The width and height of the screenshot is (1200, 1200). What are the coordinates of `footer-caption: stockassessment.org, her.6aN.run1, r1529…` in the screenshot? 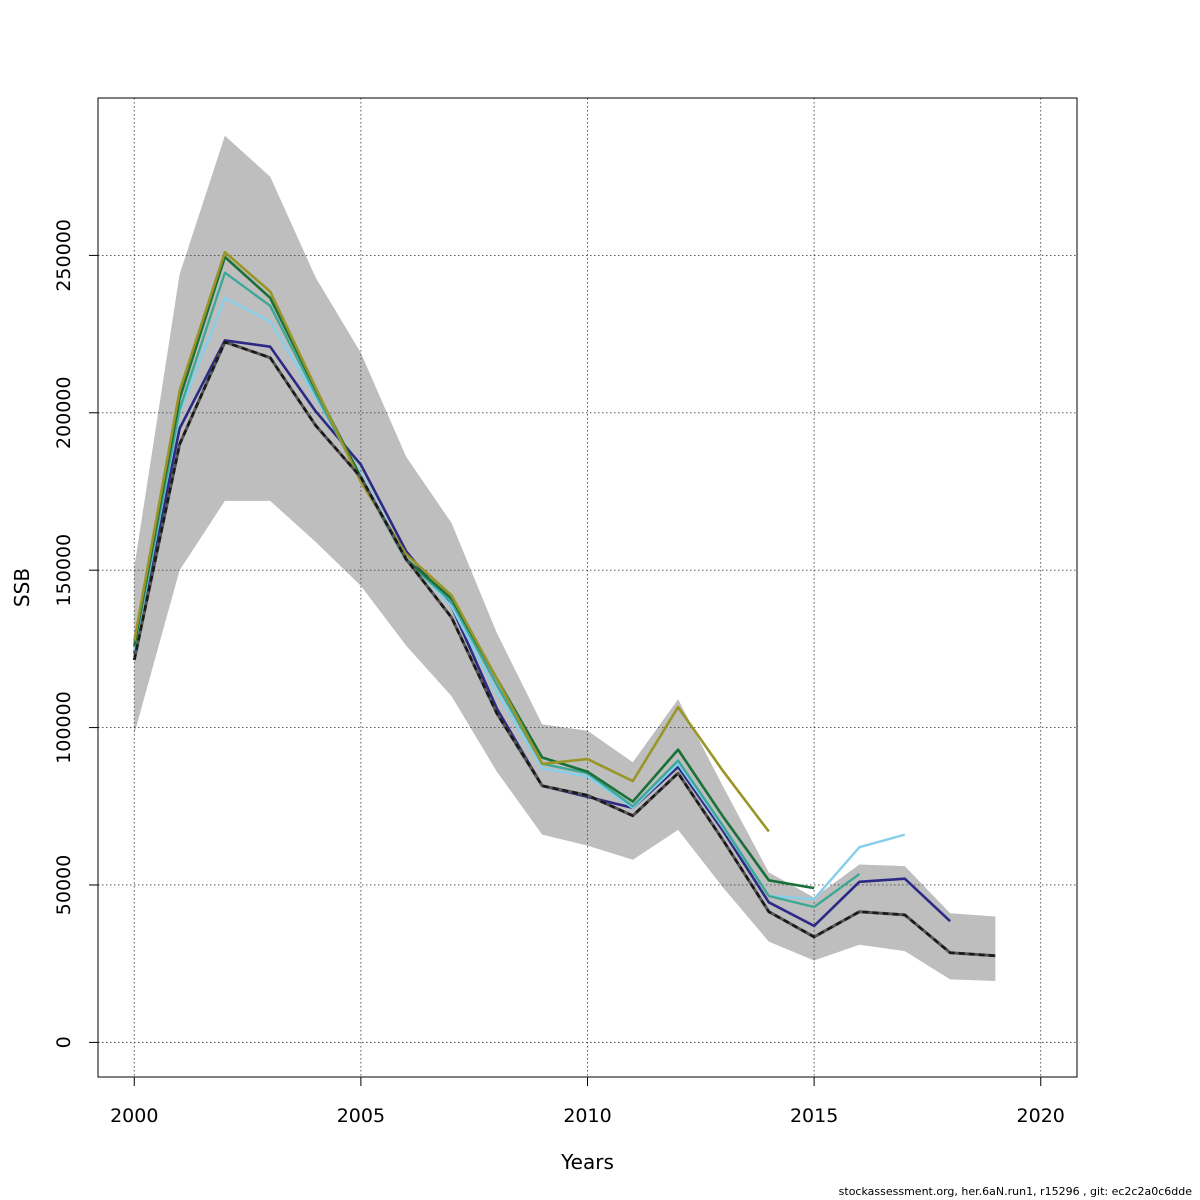 It's located at (1015, 1191).